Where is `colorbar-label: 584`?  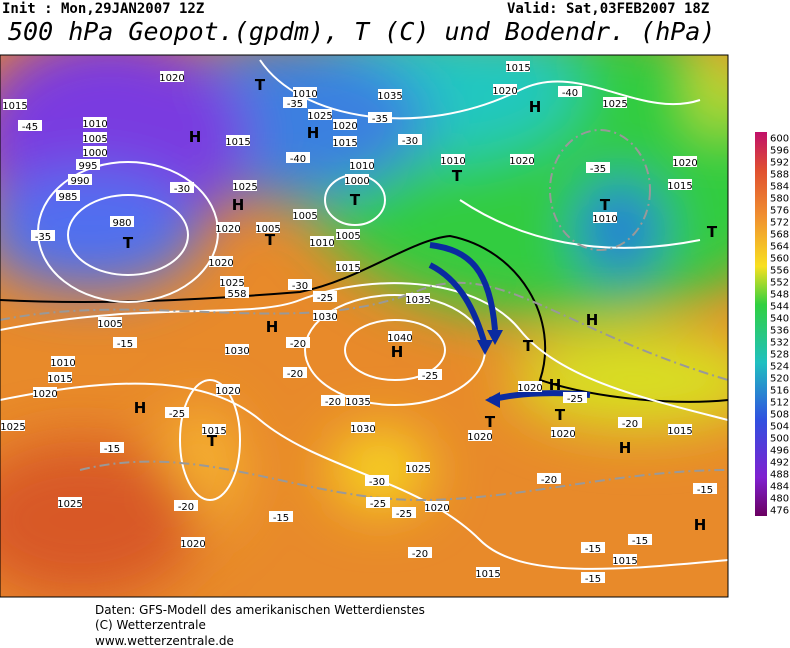
colorbar-label: 584 is located at coordinates (779, 187).